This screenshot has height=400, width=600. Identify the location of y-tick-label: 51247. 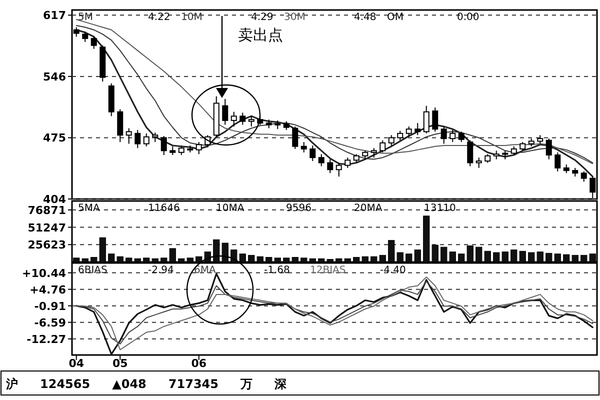
(47, 227).